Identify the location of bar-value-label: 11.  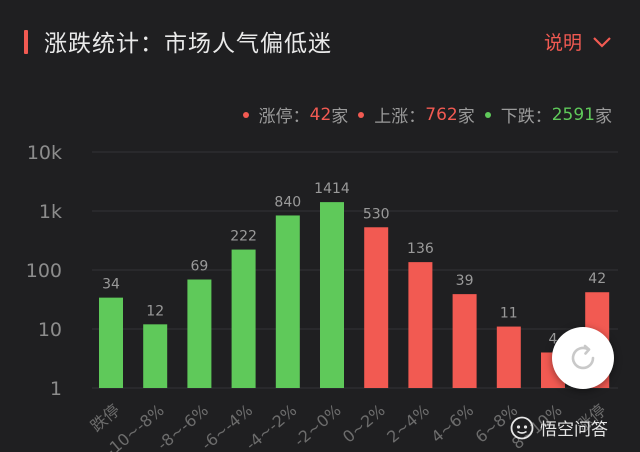
(509, 314).